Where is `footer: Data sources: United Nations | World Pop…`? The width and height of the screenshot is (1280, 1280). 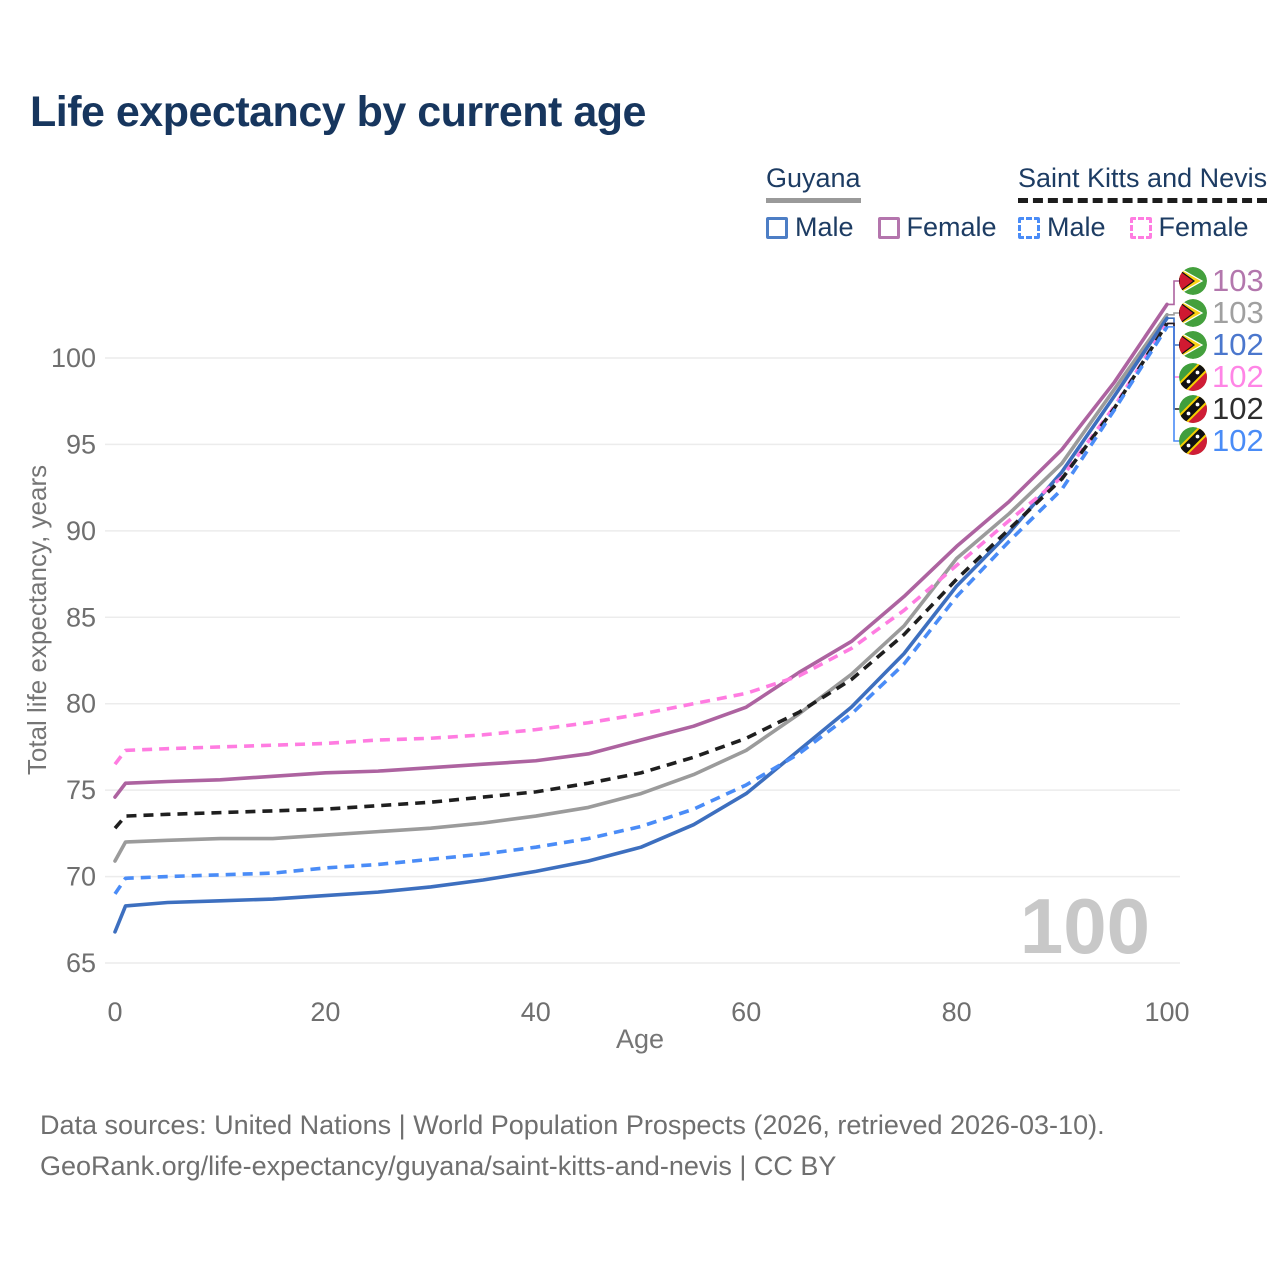
footer: Data sources: United Nations | World Pop… is located at coordinates (572, 1146).